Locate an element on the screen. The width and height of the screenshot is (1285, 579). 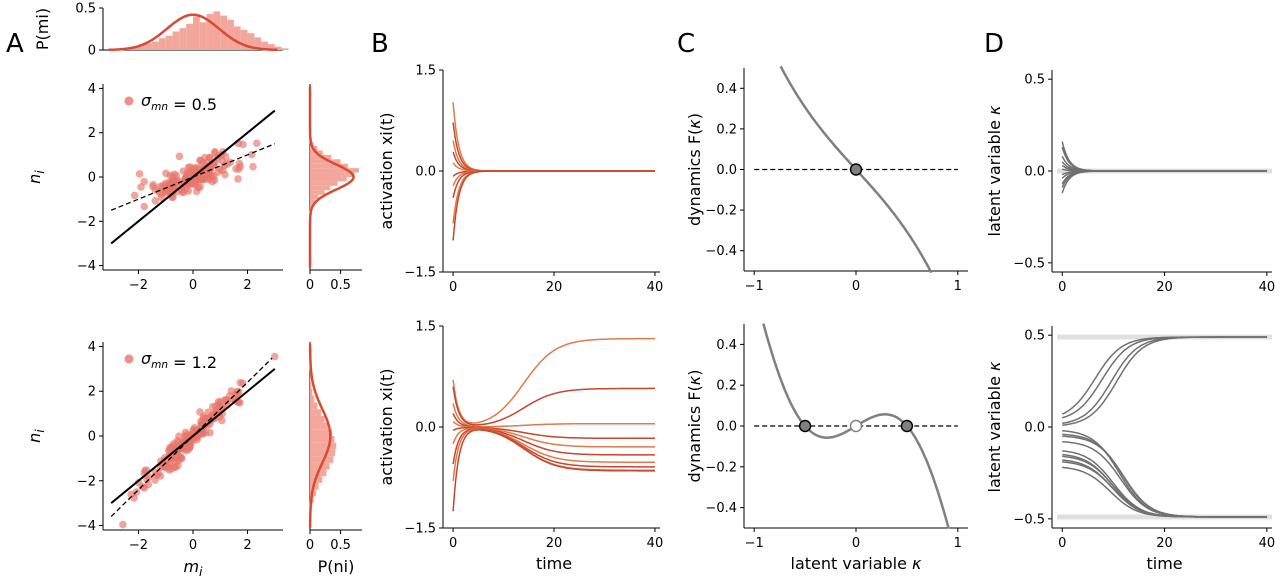
b-top-ytick-label: 1.5 is located at coordinates (425, 71).